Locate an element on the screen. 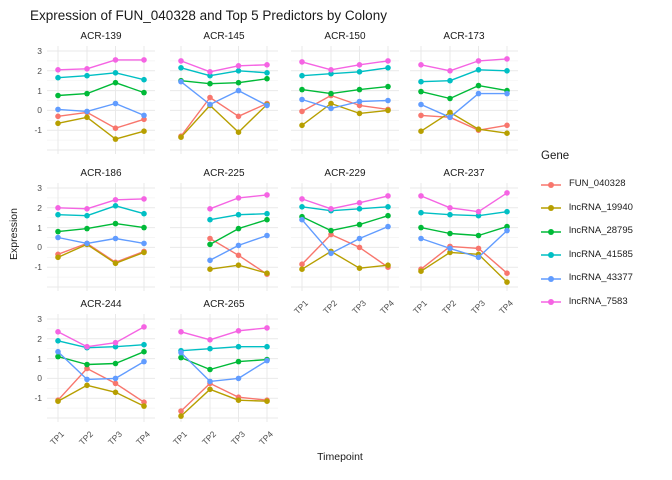  legend-entry-label: FUN_040328 is located at coordinates (597, 184).